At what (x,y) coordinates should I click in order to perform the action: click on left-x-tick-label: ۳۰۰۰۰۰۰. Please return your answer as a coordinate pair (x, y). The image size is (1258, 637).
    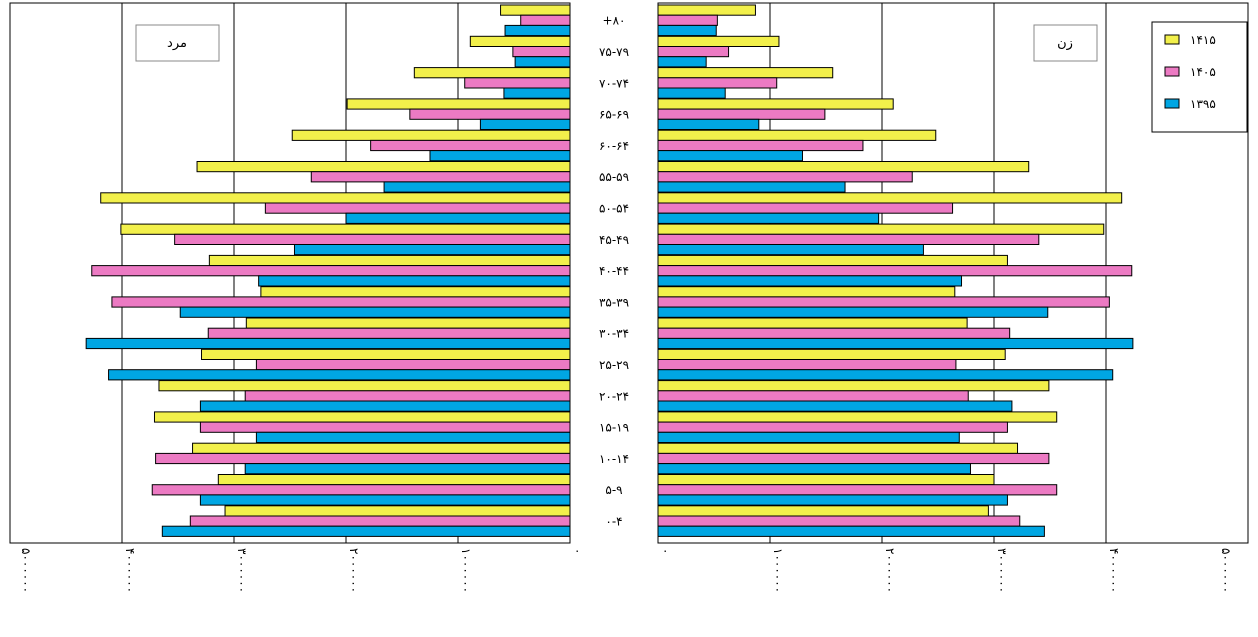
    Looking at the image, I should click on (242, 570).